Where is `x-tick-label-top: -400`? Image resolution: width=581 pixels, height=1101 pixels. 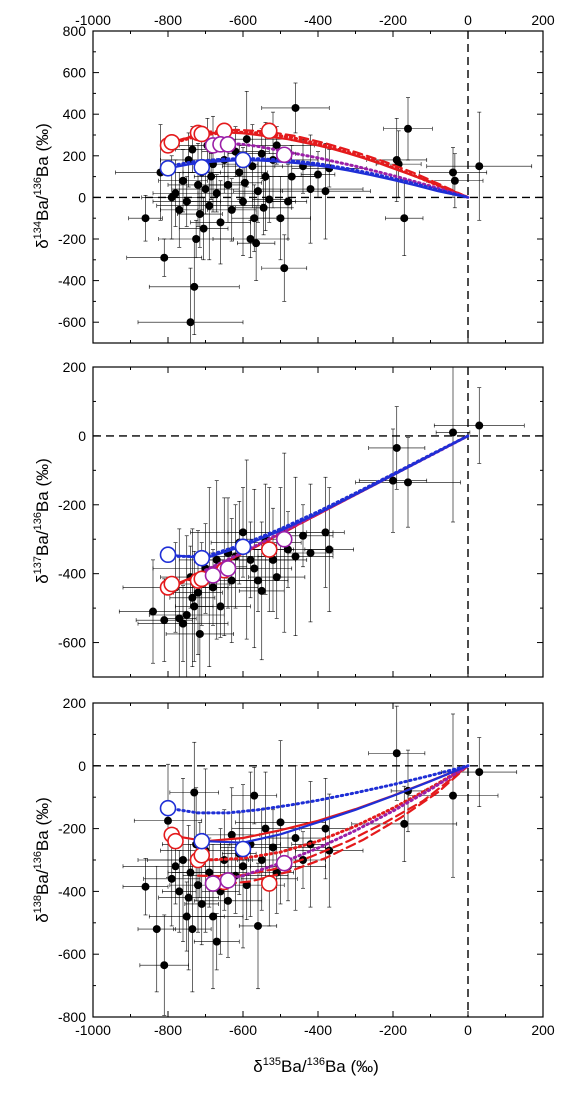
x-tick-label-top: -400 is located at coordinates (318, 20).